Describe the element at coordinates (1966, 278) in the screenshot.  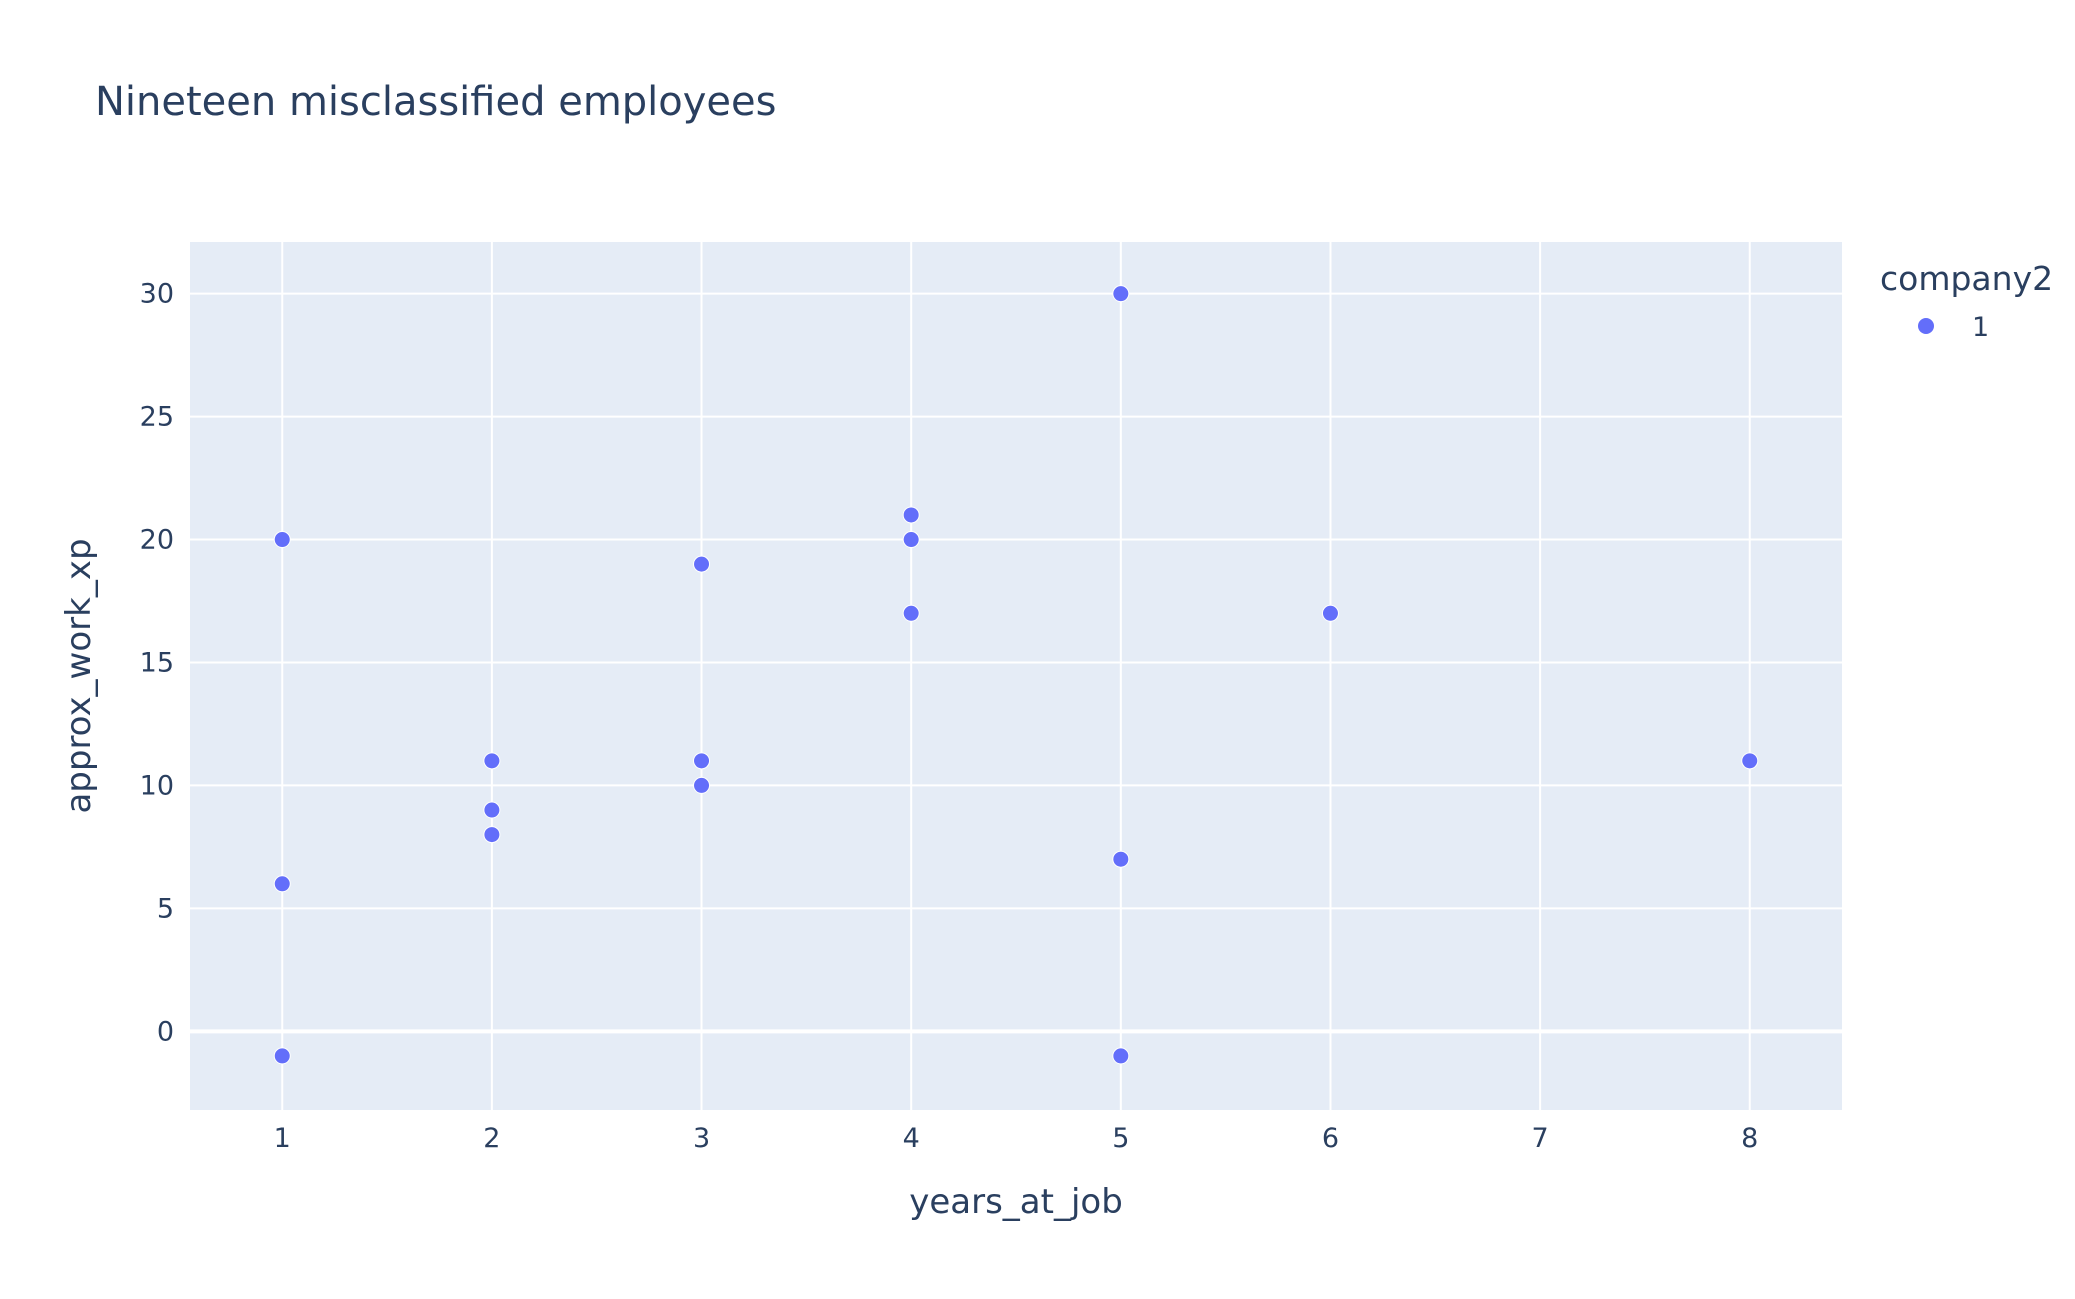
I see `legend-title: company2` at that location.